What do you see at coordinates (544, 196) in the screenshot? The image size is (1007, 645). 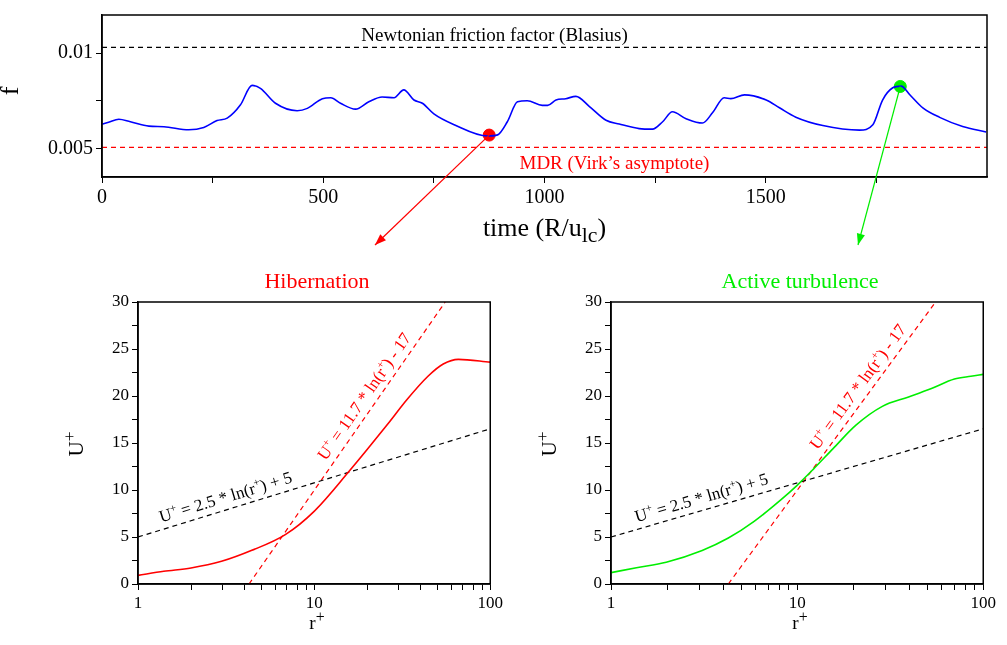 I see `x-tick-label: 1000` at bounding box center [544, 196].